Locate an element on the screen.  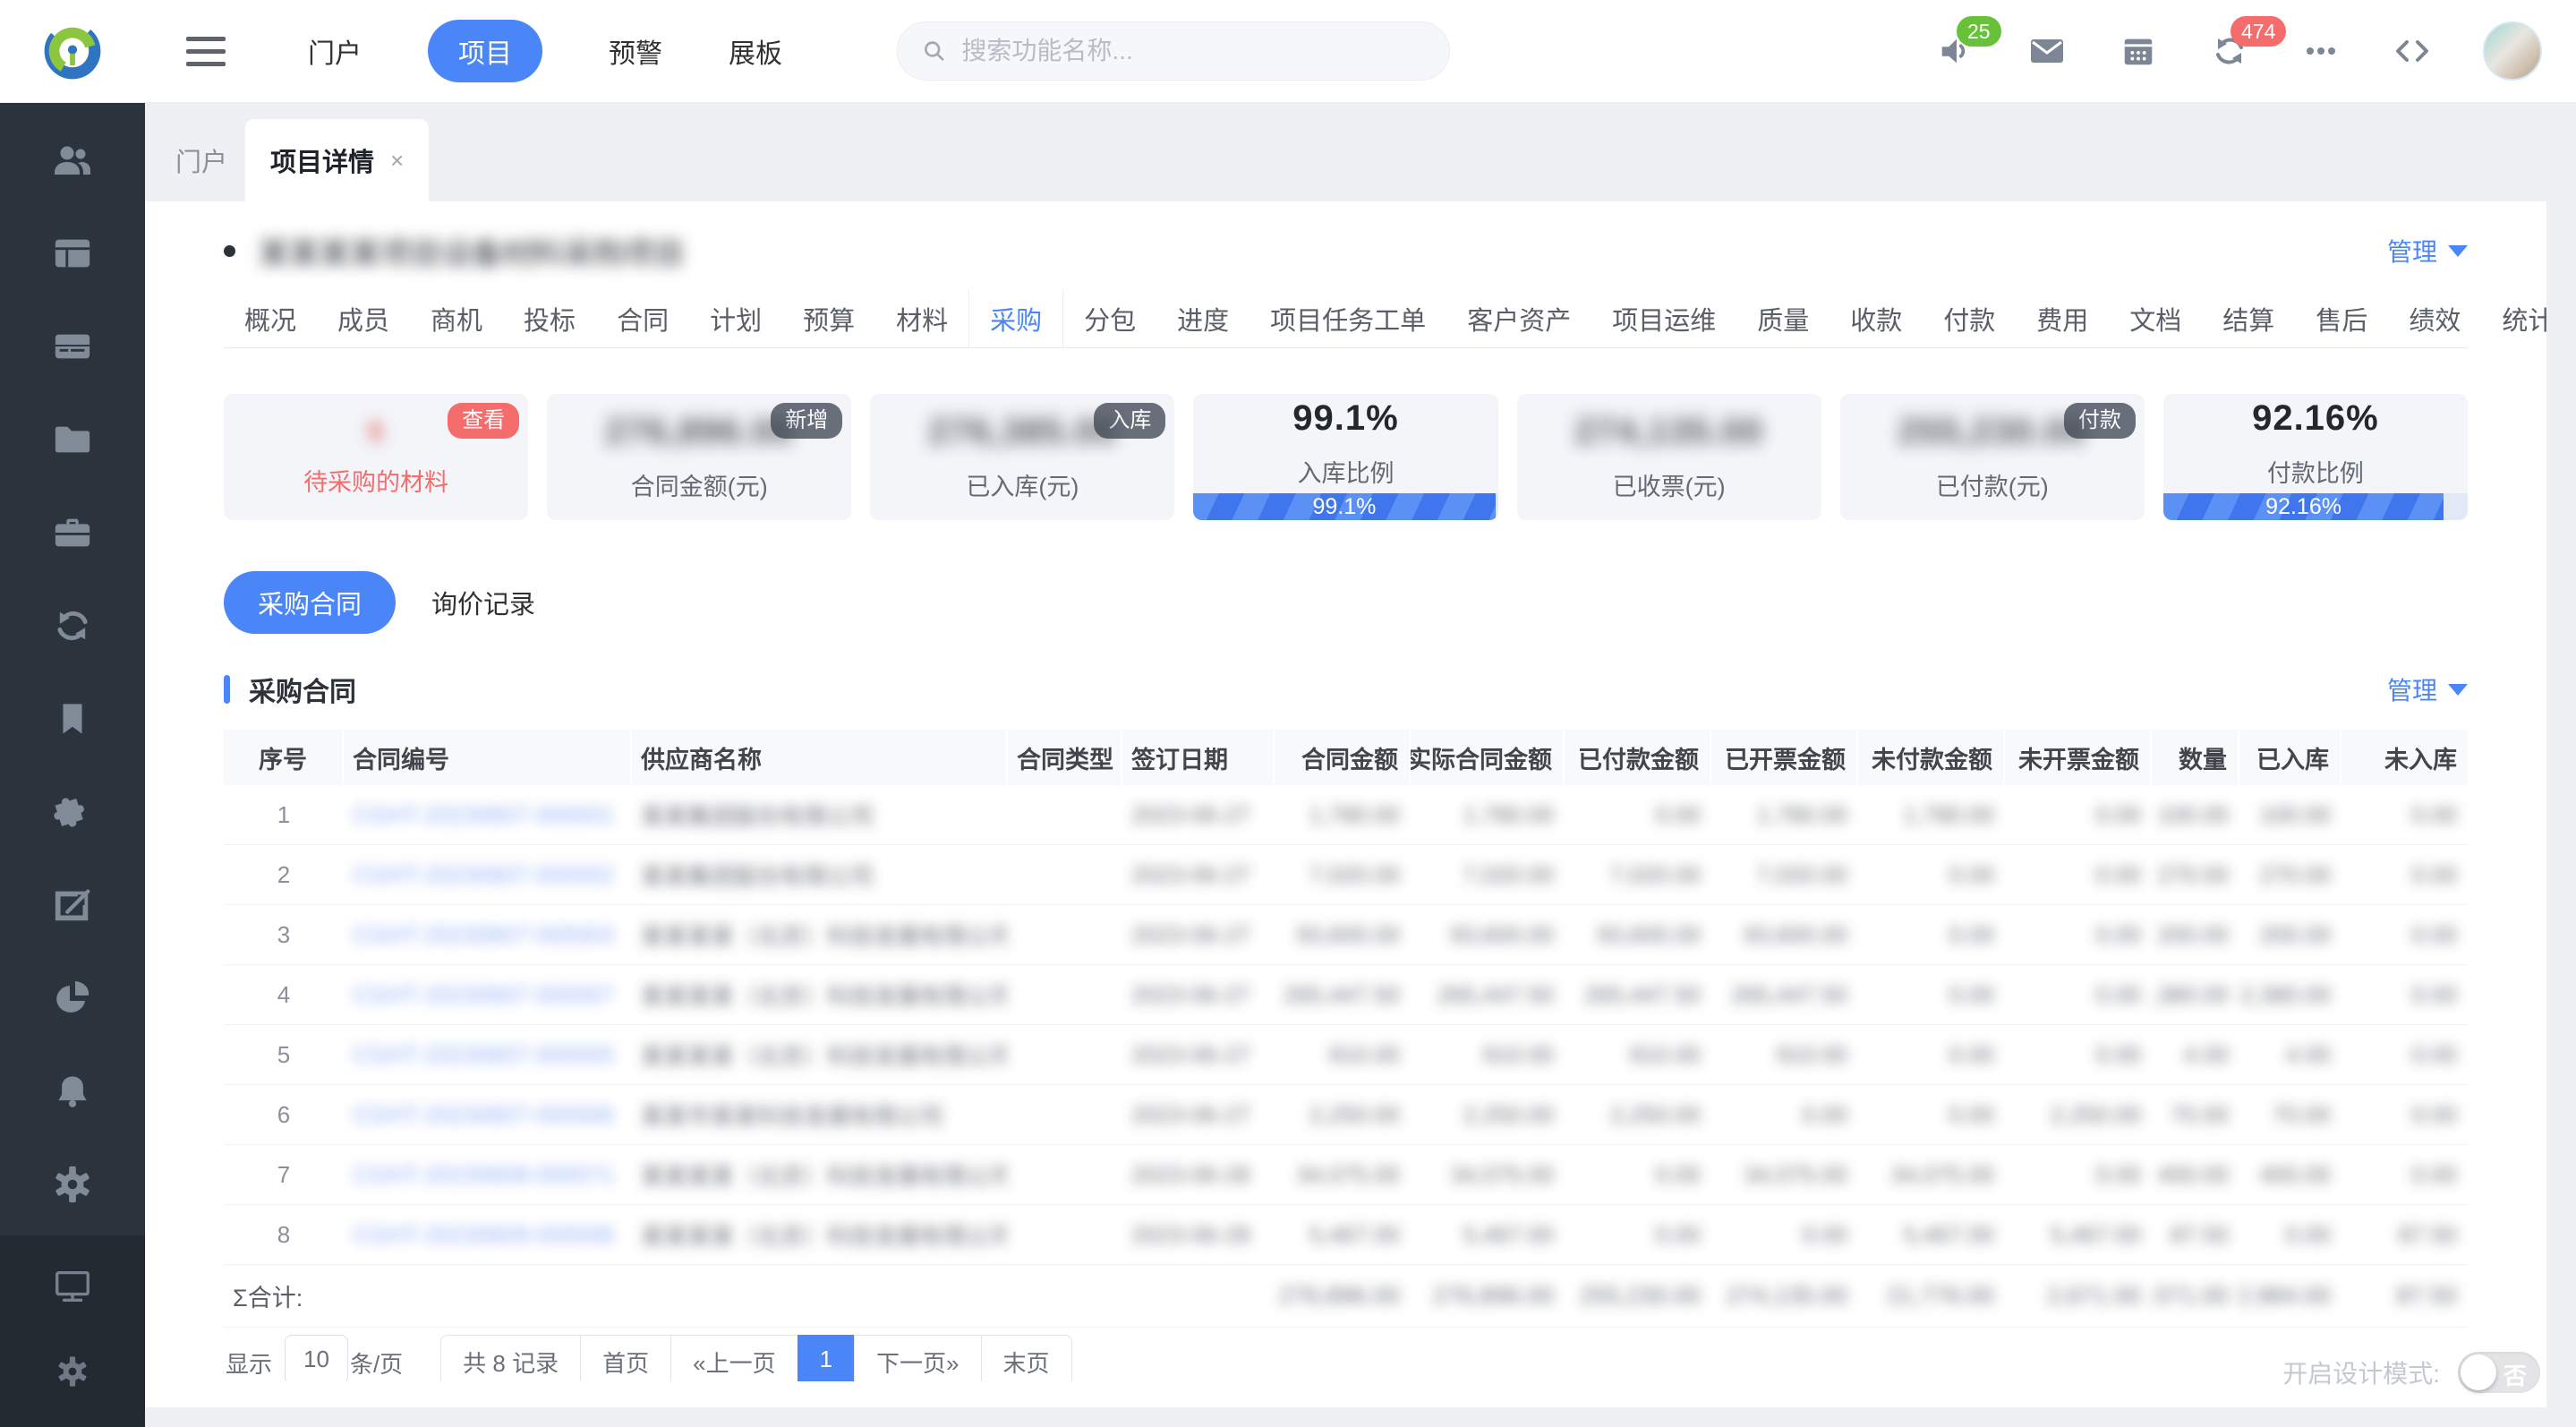
table-manage-dropdown: 管理 is located at coordinates (2427, 689).